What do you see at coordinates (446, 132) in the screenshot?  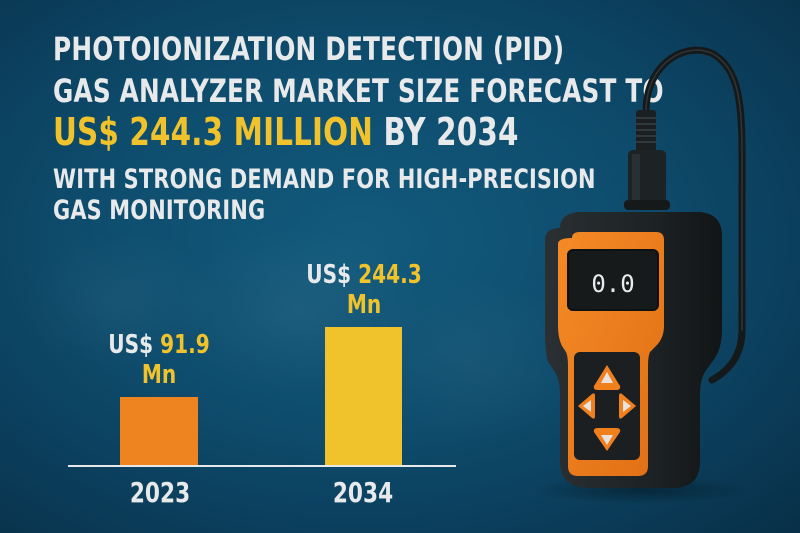 I see `headline-target-year: BY 2034` at bounding box center [446, 132].